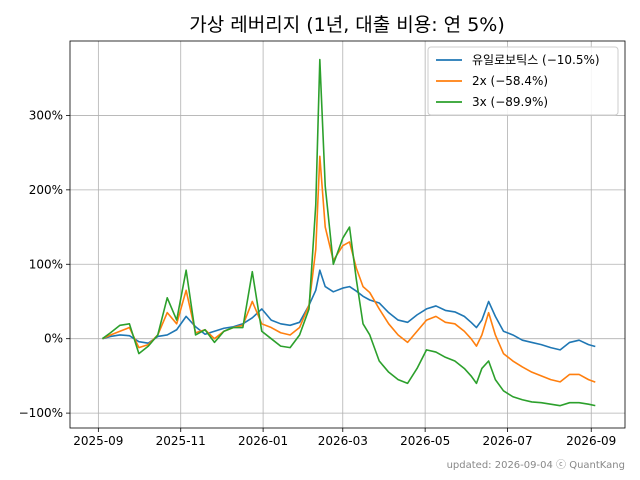 The width and height of the screenshot is (640, 480). I want to click on y-tick-label: −100%, so click(41, 413).